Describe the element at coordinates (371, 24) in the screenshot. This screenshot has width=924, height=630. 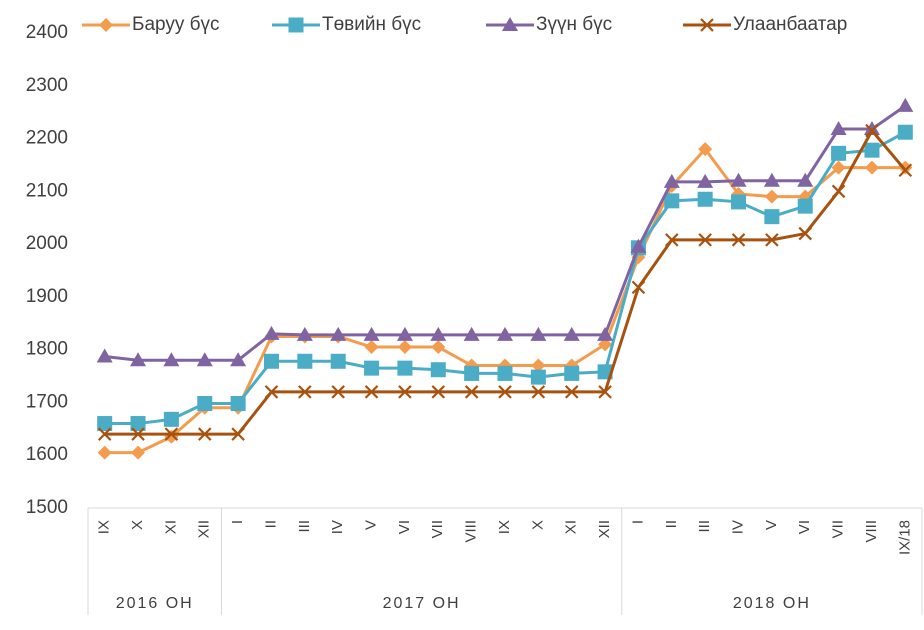
I see `legend-label: Төвийн бүс` at that location.